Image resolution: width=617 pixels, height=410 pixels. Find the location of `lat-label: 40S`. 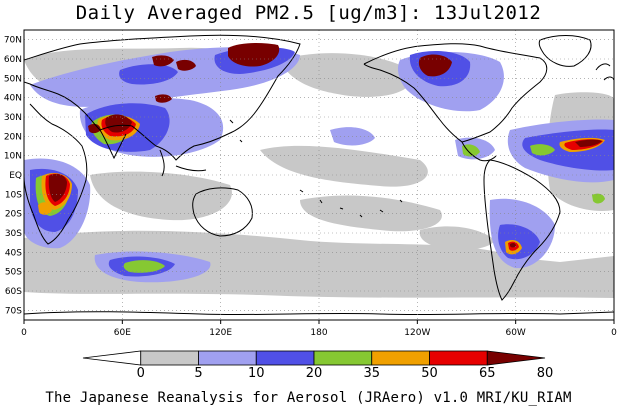

lat-label: 40S is located at coordinates (13, 253).